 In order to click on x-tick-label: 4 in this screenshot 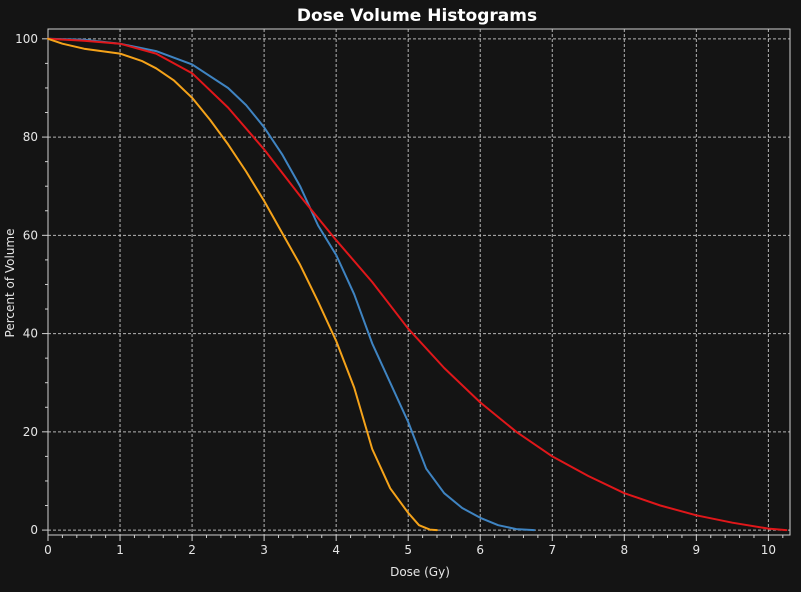, I will do `click(336, 550)`.